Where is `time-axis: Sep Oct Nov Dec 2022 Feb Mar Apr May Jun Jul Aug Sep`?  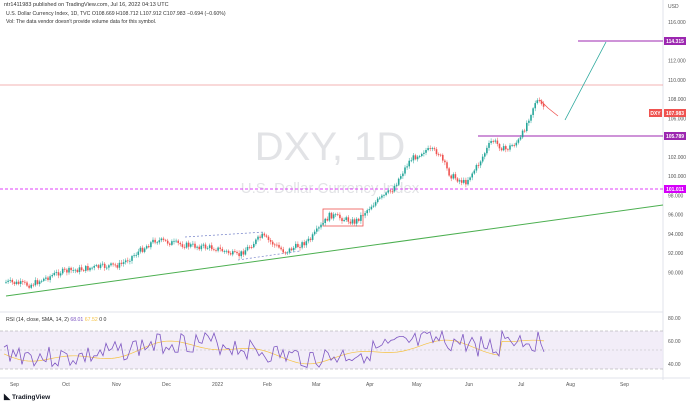
time-axis: Sep Oct Nov Dec 2022 Feb Mar Apr May Jun Jul Aug Sep is located at coordinates (319, 385).